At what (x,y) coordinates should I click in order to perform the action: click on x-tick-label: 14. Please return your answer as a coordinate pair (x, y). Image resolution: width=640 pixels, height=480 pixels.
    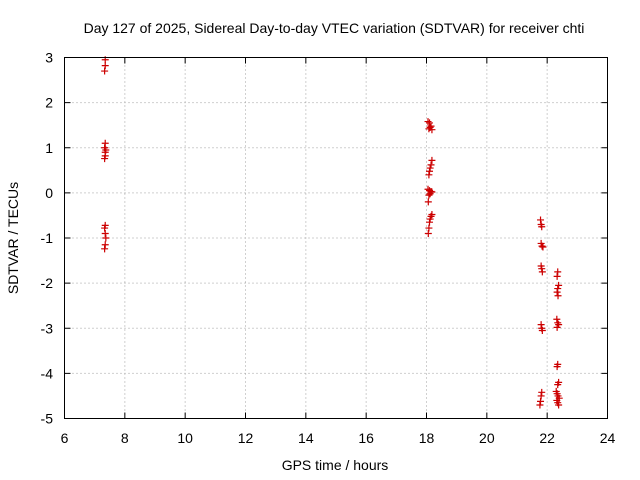
    Looking at the image, I should click on (306, 438).